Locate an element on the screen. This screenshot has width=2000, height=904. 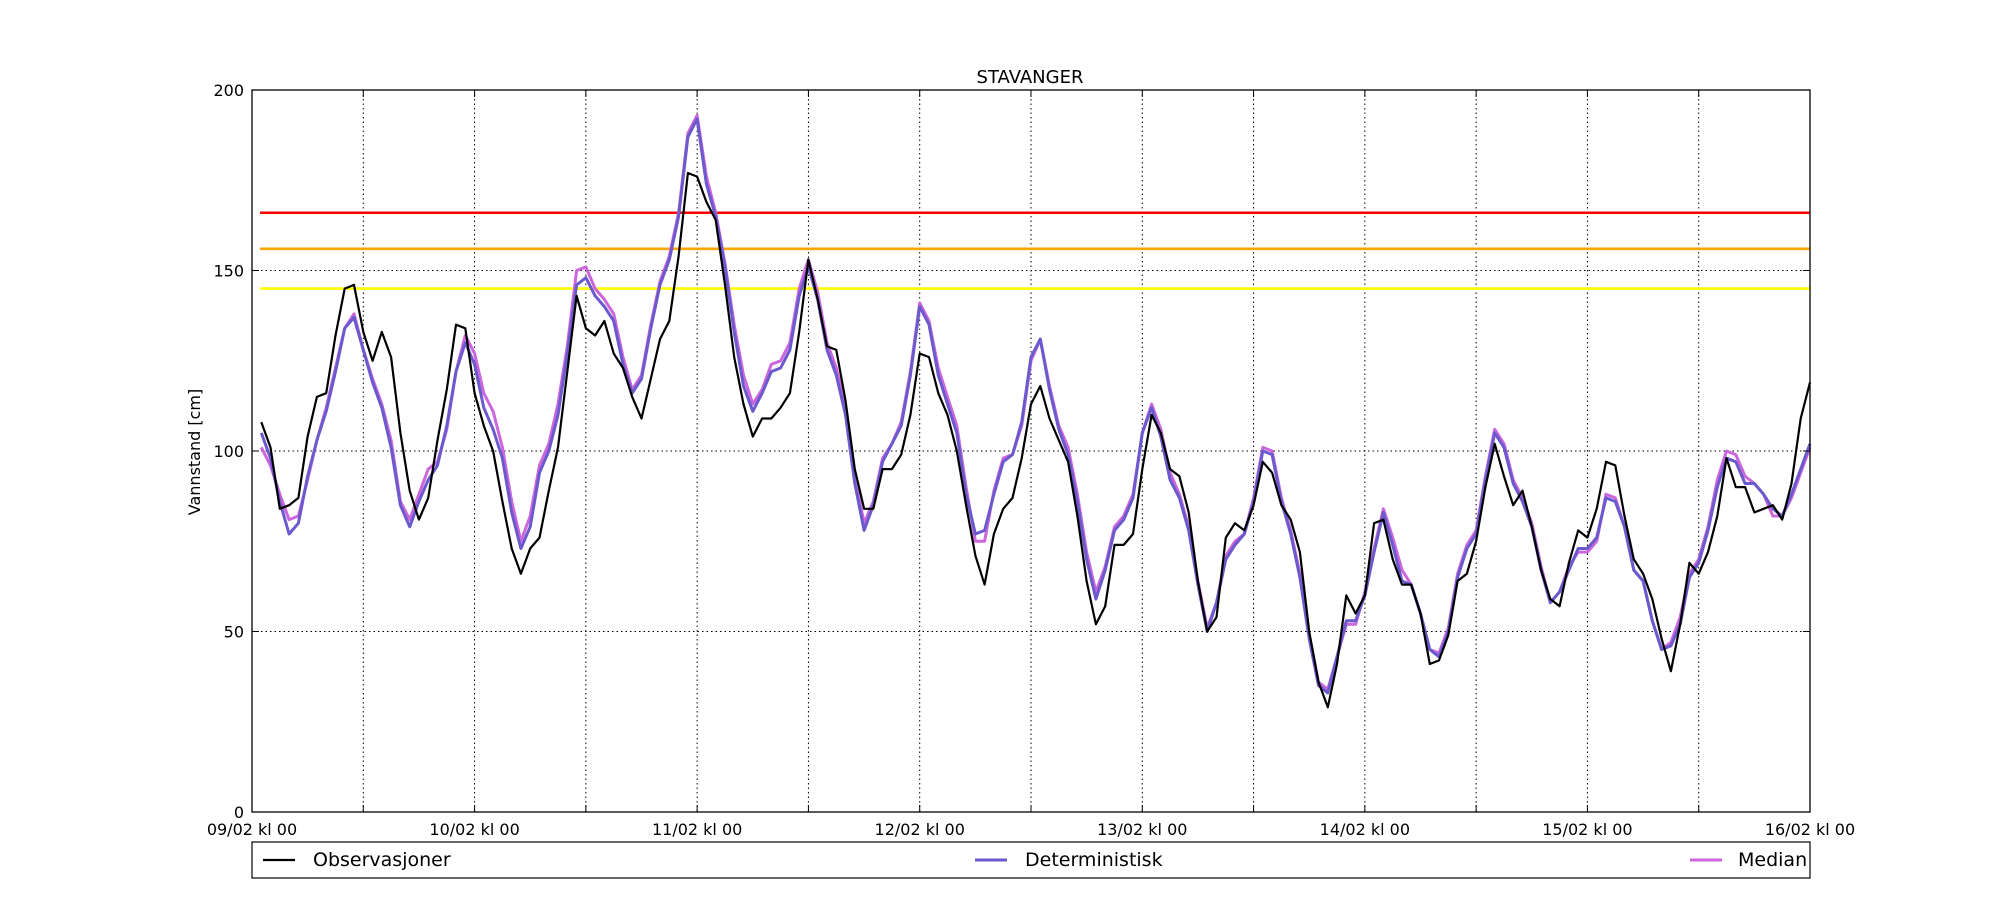
x-tick-label: 16/02 kl 00 is located at coordinates (1810, 829).